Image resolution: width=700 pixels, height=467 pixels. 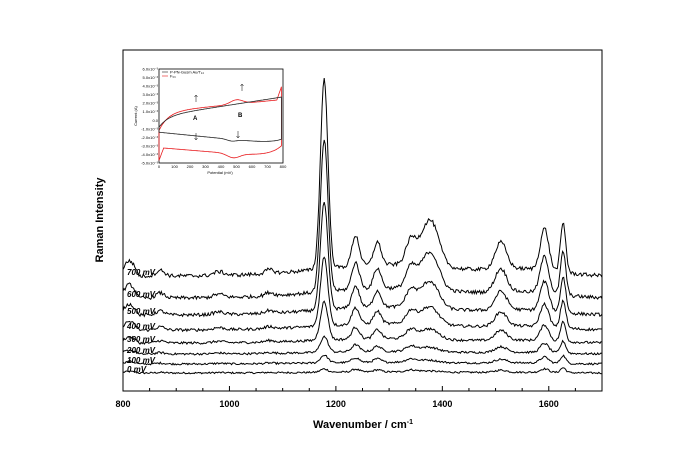 I want to click on x-axis-title: Wavenumber / cm-1, so click(x=363, y=425).